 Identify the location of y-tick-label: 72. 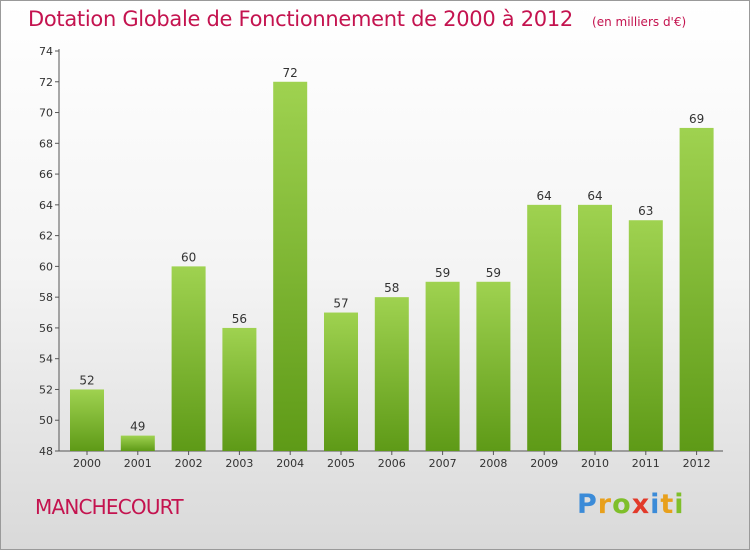
(46, 82).